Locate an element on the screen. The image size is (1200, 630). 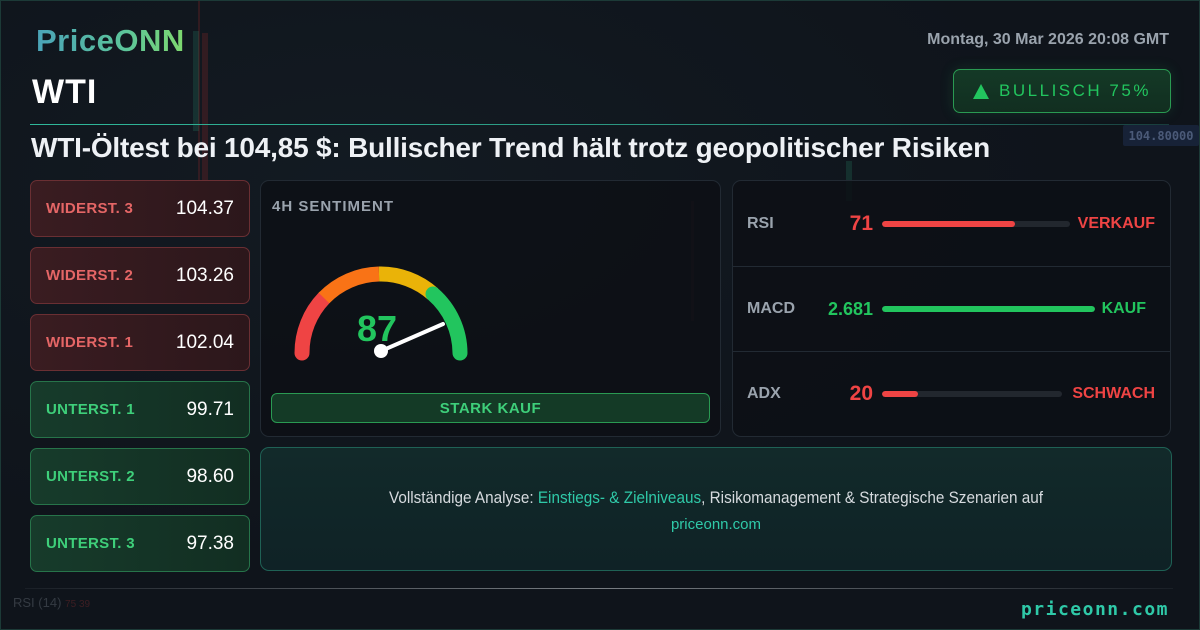
cta-prefix: Vollständige Analyse: is located at coordinates (463, 497).